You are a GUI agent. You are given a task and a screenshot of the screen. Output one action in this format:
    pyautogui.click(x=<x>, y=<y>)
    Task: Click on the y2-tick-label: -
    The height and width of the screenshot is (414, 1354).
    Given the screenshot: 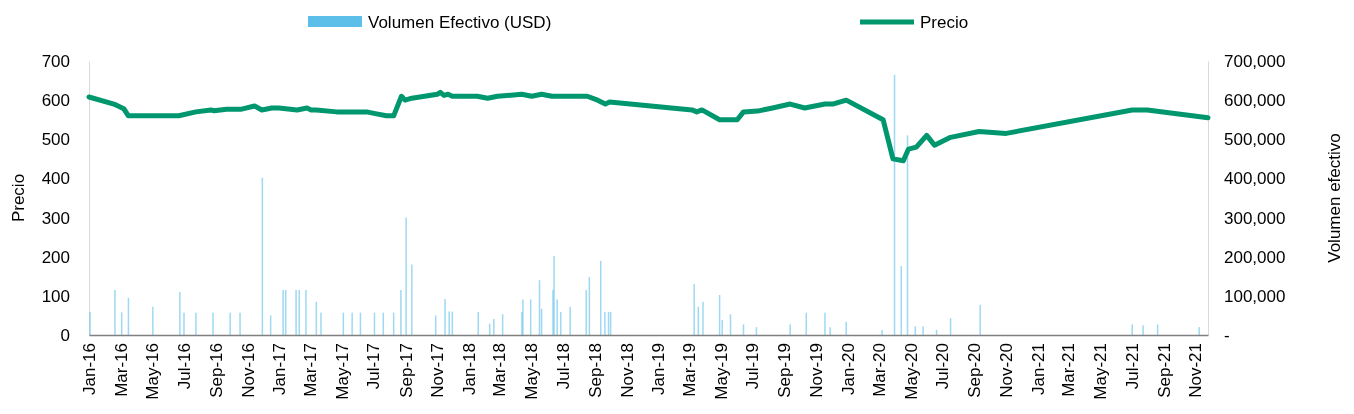 What is the action you would take?
    pyautogui.click(x=1227, y=335)
    